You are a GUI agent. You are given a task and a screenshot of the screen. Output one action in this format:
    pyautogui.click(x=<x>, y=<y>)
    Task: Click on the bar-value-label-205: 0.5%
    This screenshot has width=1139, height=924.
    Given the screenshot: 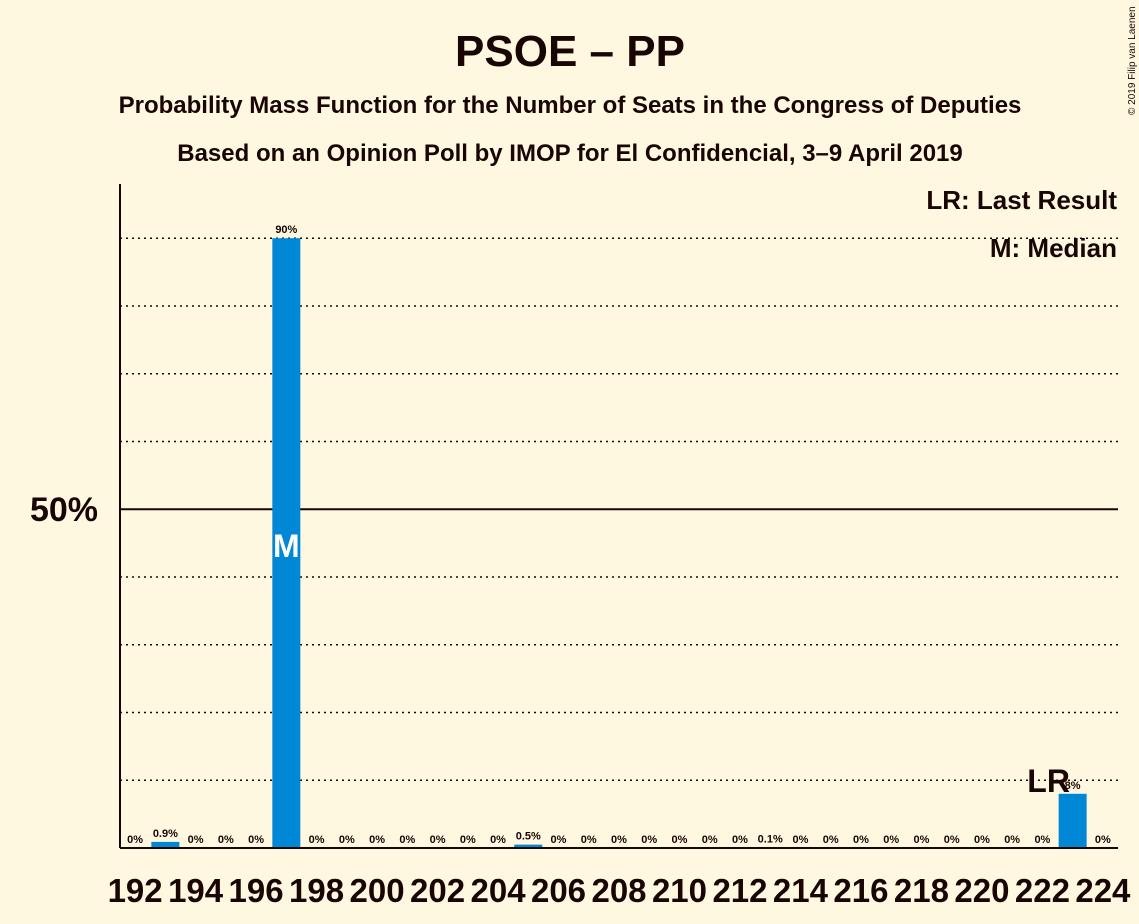 What is the action you would take?
    pyautogui.click(x=528, y=837)
    